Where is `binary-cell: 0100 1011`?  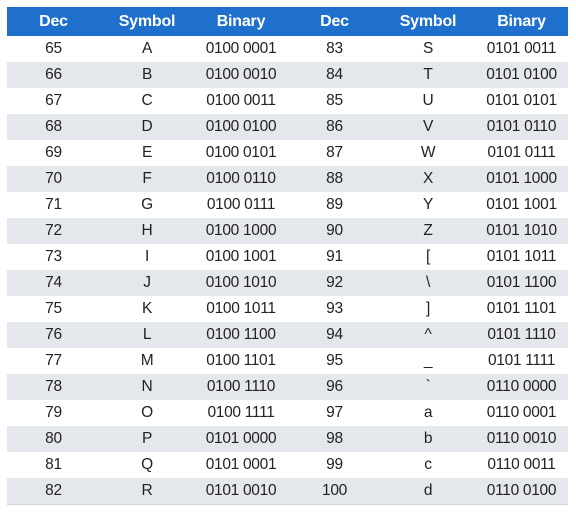 binary-cell: 0100 1011 is located at coordinates (241, 309).